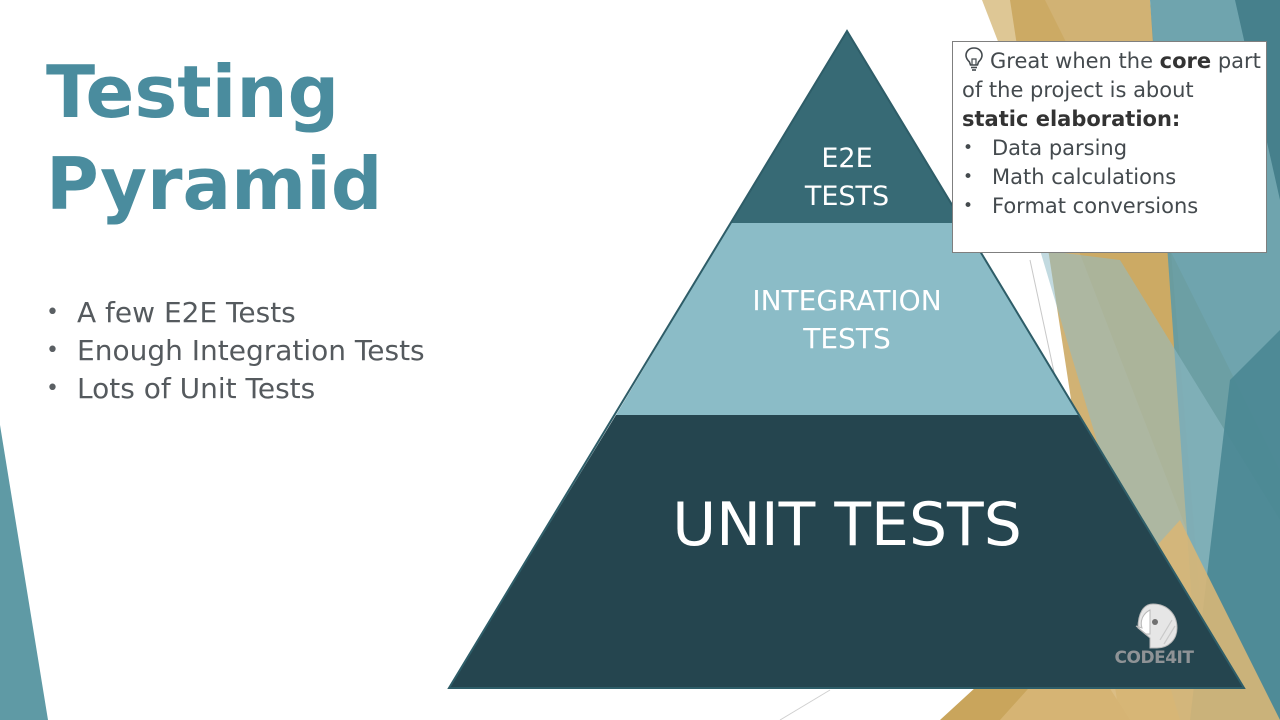 The image size is (1280, 720). Describe the element at coordinates (1156, 626) in the screenshot. I see `bird-logo-icon` at that location.